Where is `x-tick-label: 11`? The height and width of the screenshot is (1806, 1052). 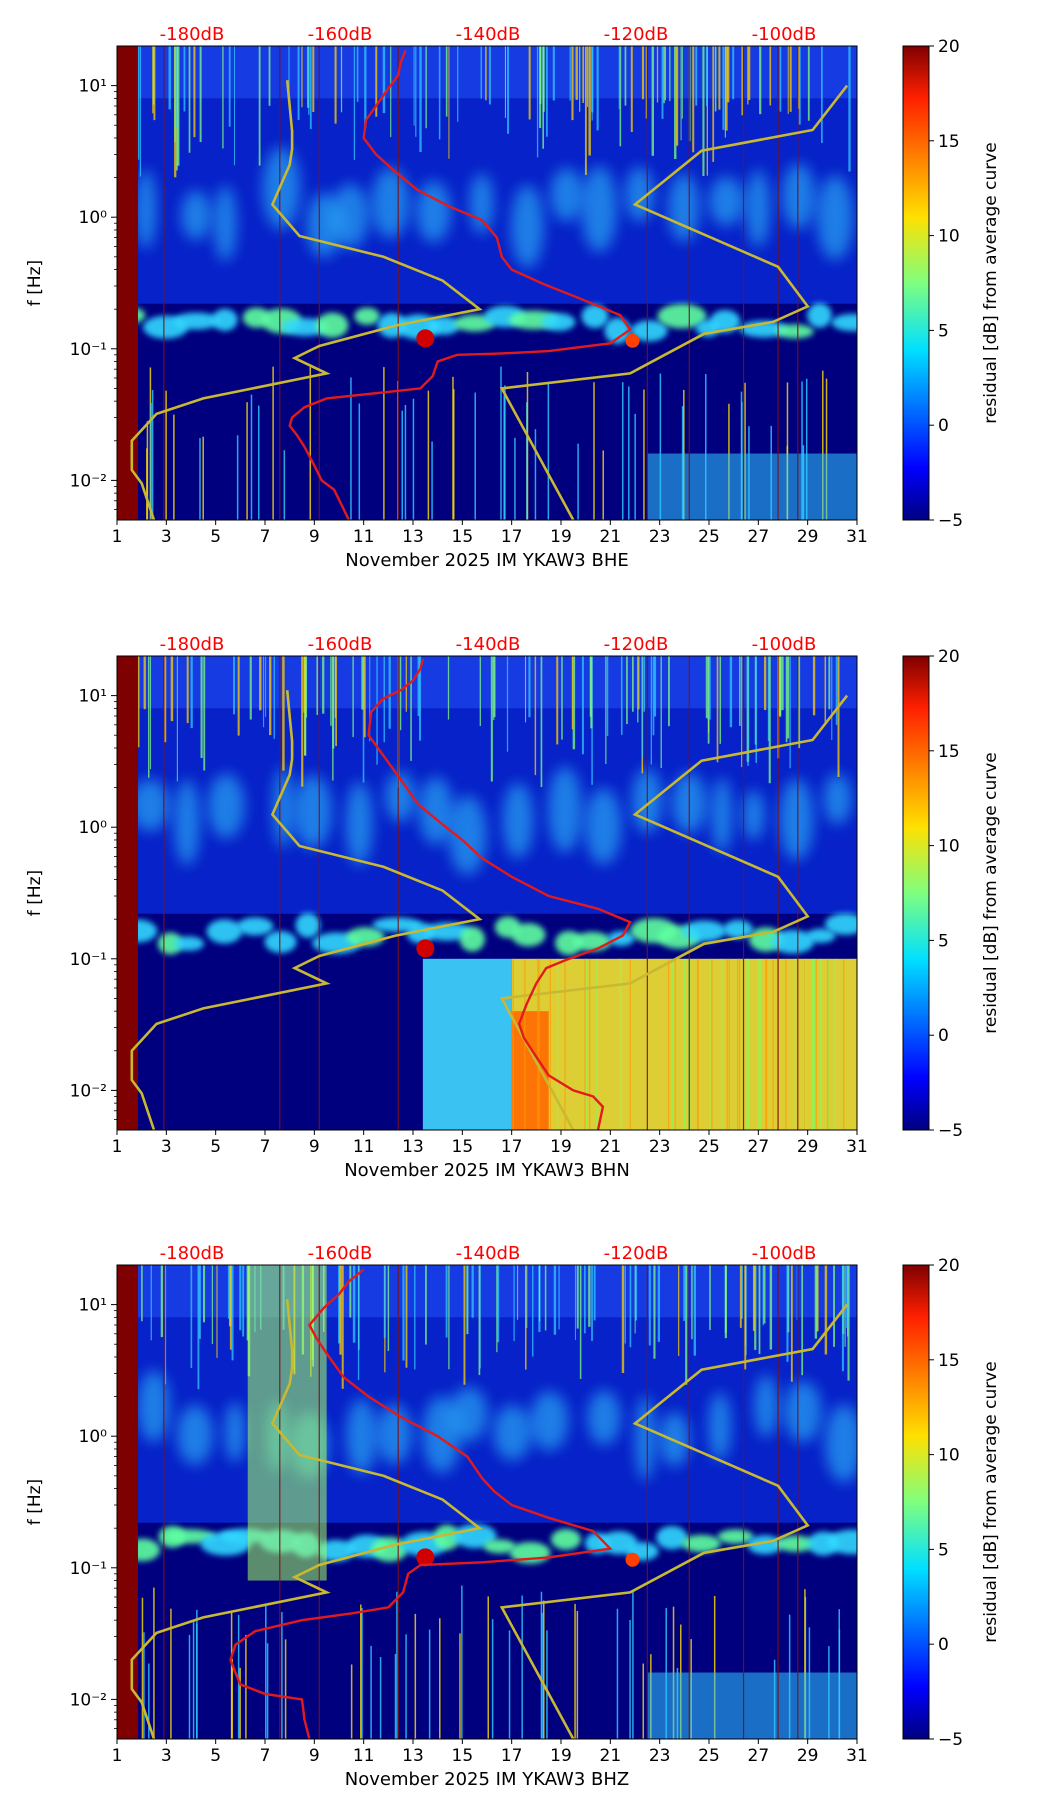 x-tick-label: 11 is located at coordinates (364, 1756).